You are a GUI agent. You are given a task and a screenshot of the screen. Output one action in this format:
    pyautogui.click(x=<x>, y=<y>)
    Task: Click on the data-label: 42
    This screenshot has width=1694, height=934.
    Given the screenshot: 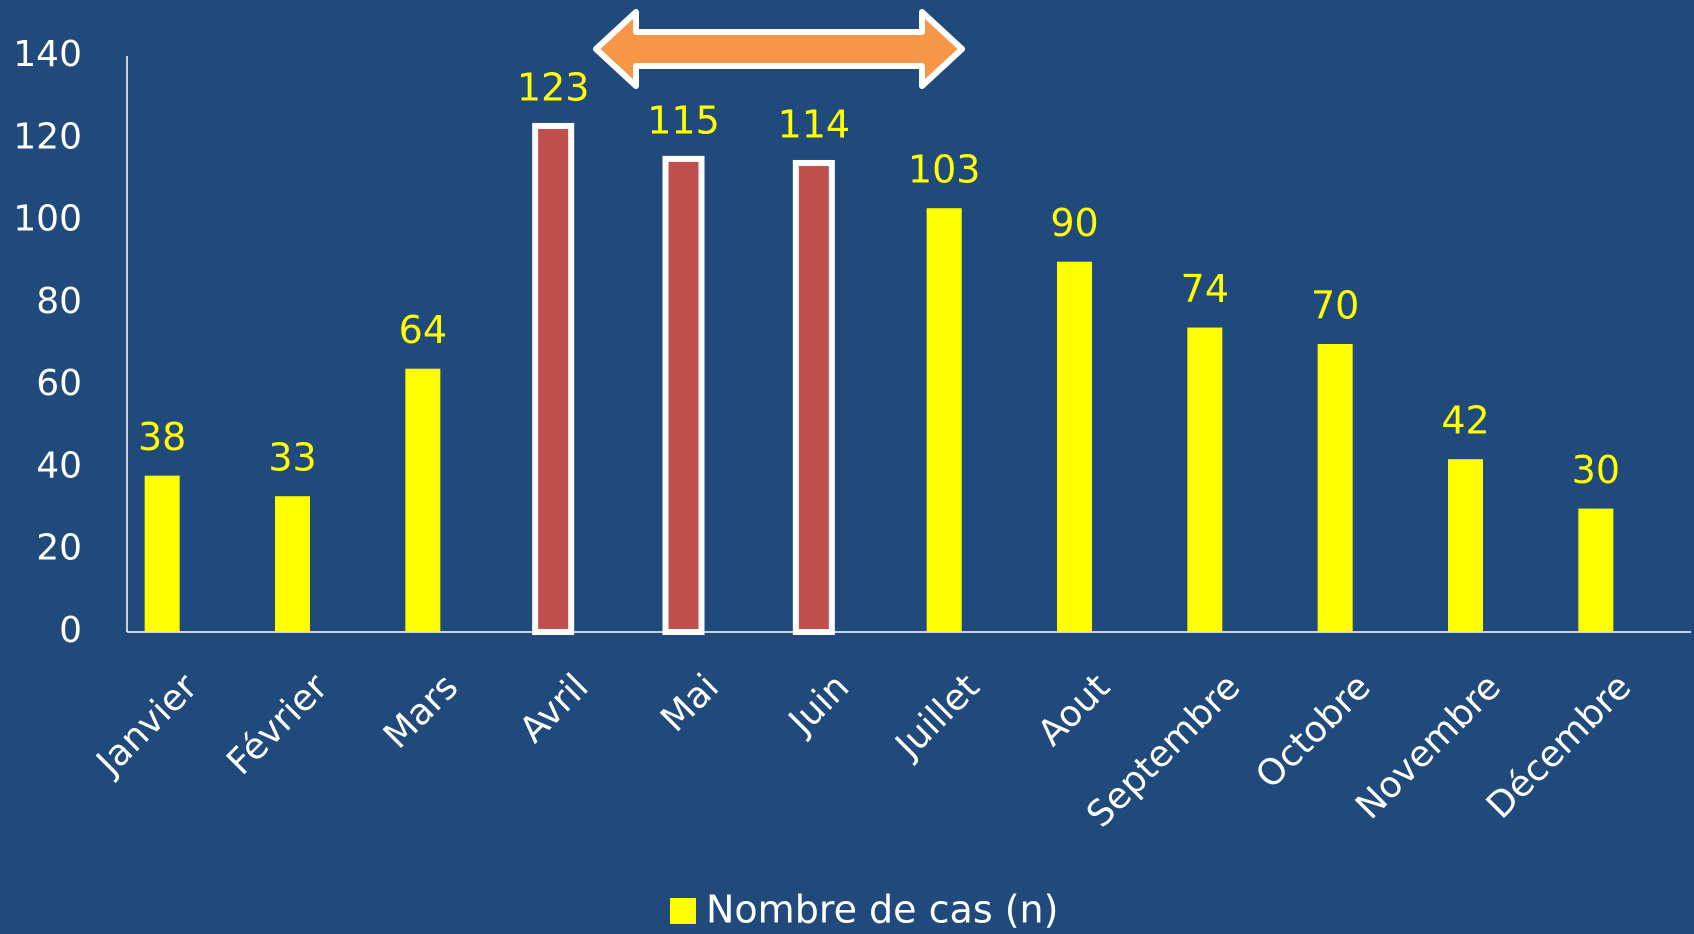 What is the action you would take?
    pyautogui.click(x=1465, y=421)
    